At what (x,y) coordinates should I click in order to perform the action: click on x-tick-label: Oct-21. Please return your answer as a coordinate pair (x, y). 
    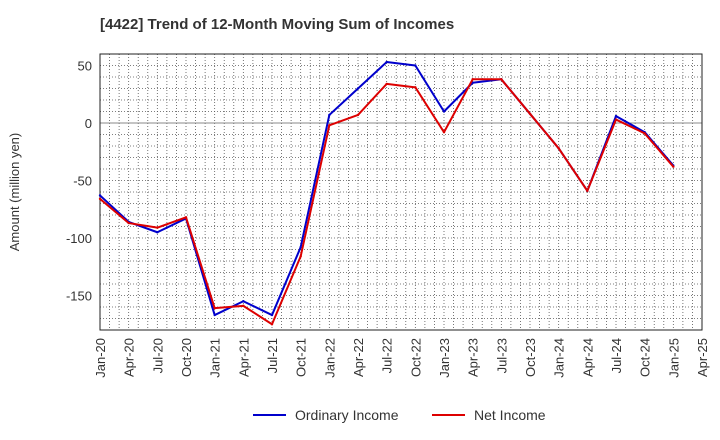
    Looking at the image, I should click on (301, 357).